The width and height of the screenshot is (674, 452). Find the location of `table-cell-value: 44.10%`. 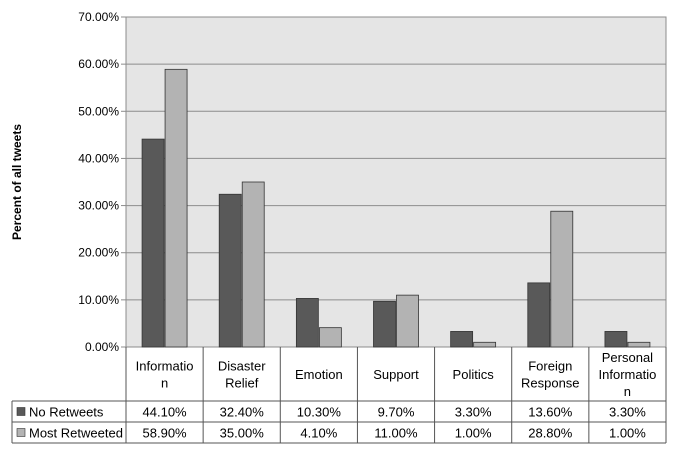

table-cell-value: 44.10% is located at coordinates (165, 412).